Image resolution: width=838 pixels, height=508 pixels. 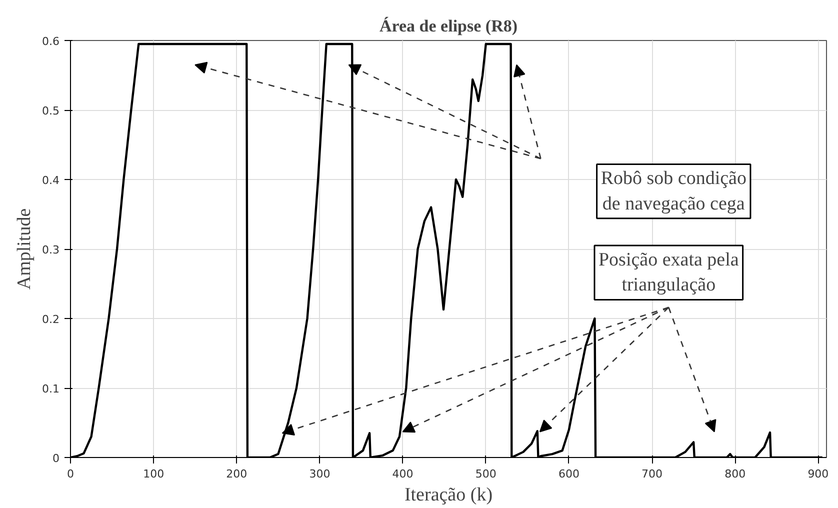 What do you see at coordinates (25, 249) in the screenshot?
I see `y-axis-title: Amplitude` at bounding box center [25, 249].